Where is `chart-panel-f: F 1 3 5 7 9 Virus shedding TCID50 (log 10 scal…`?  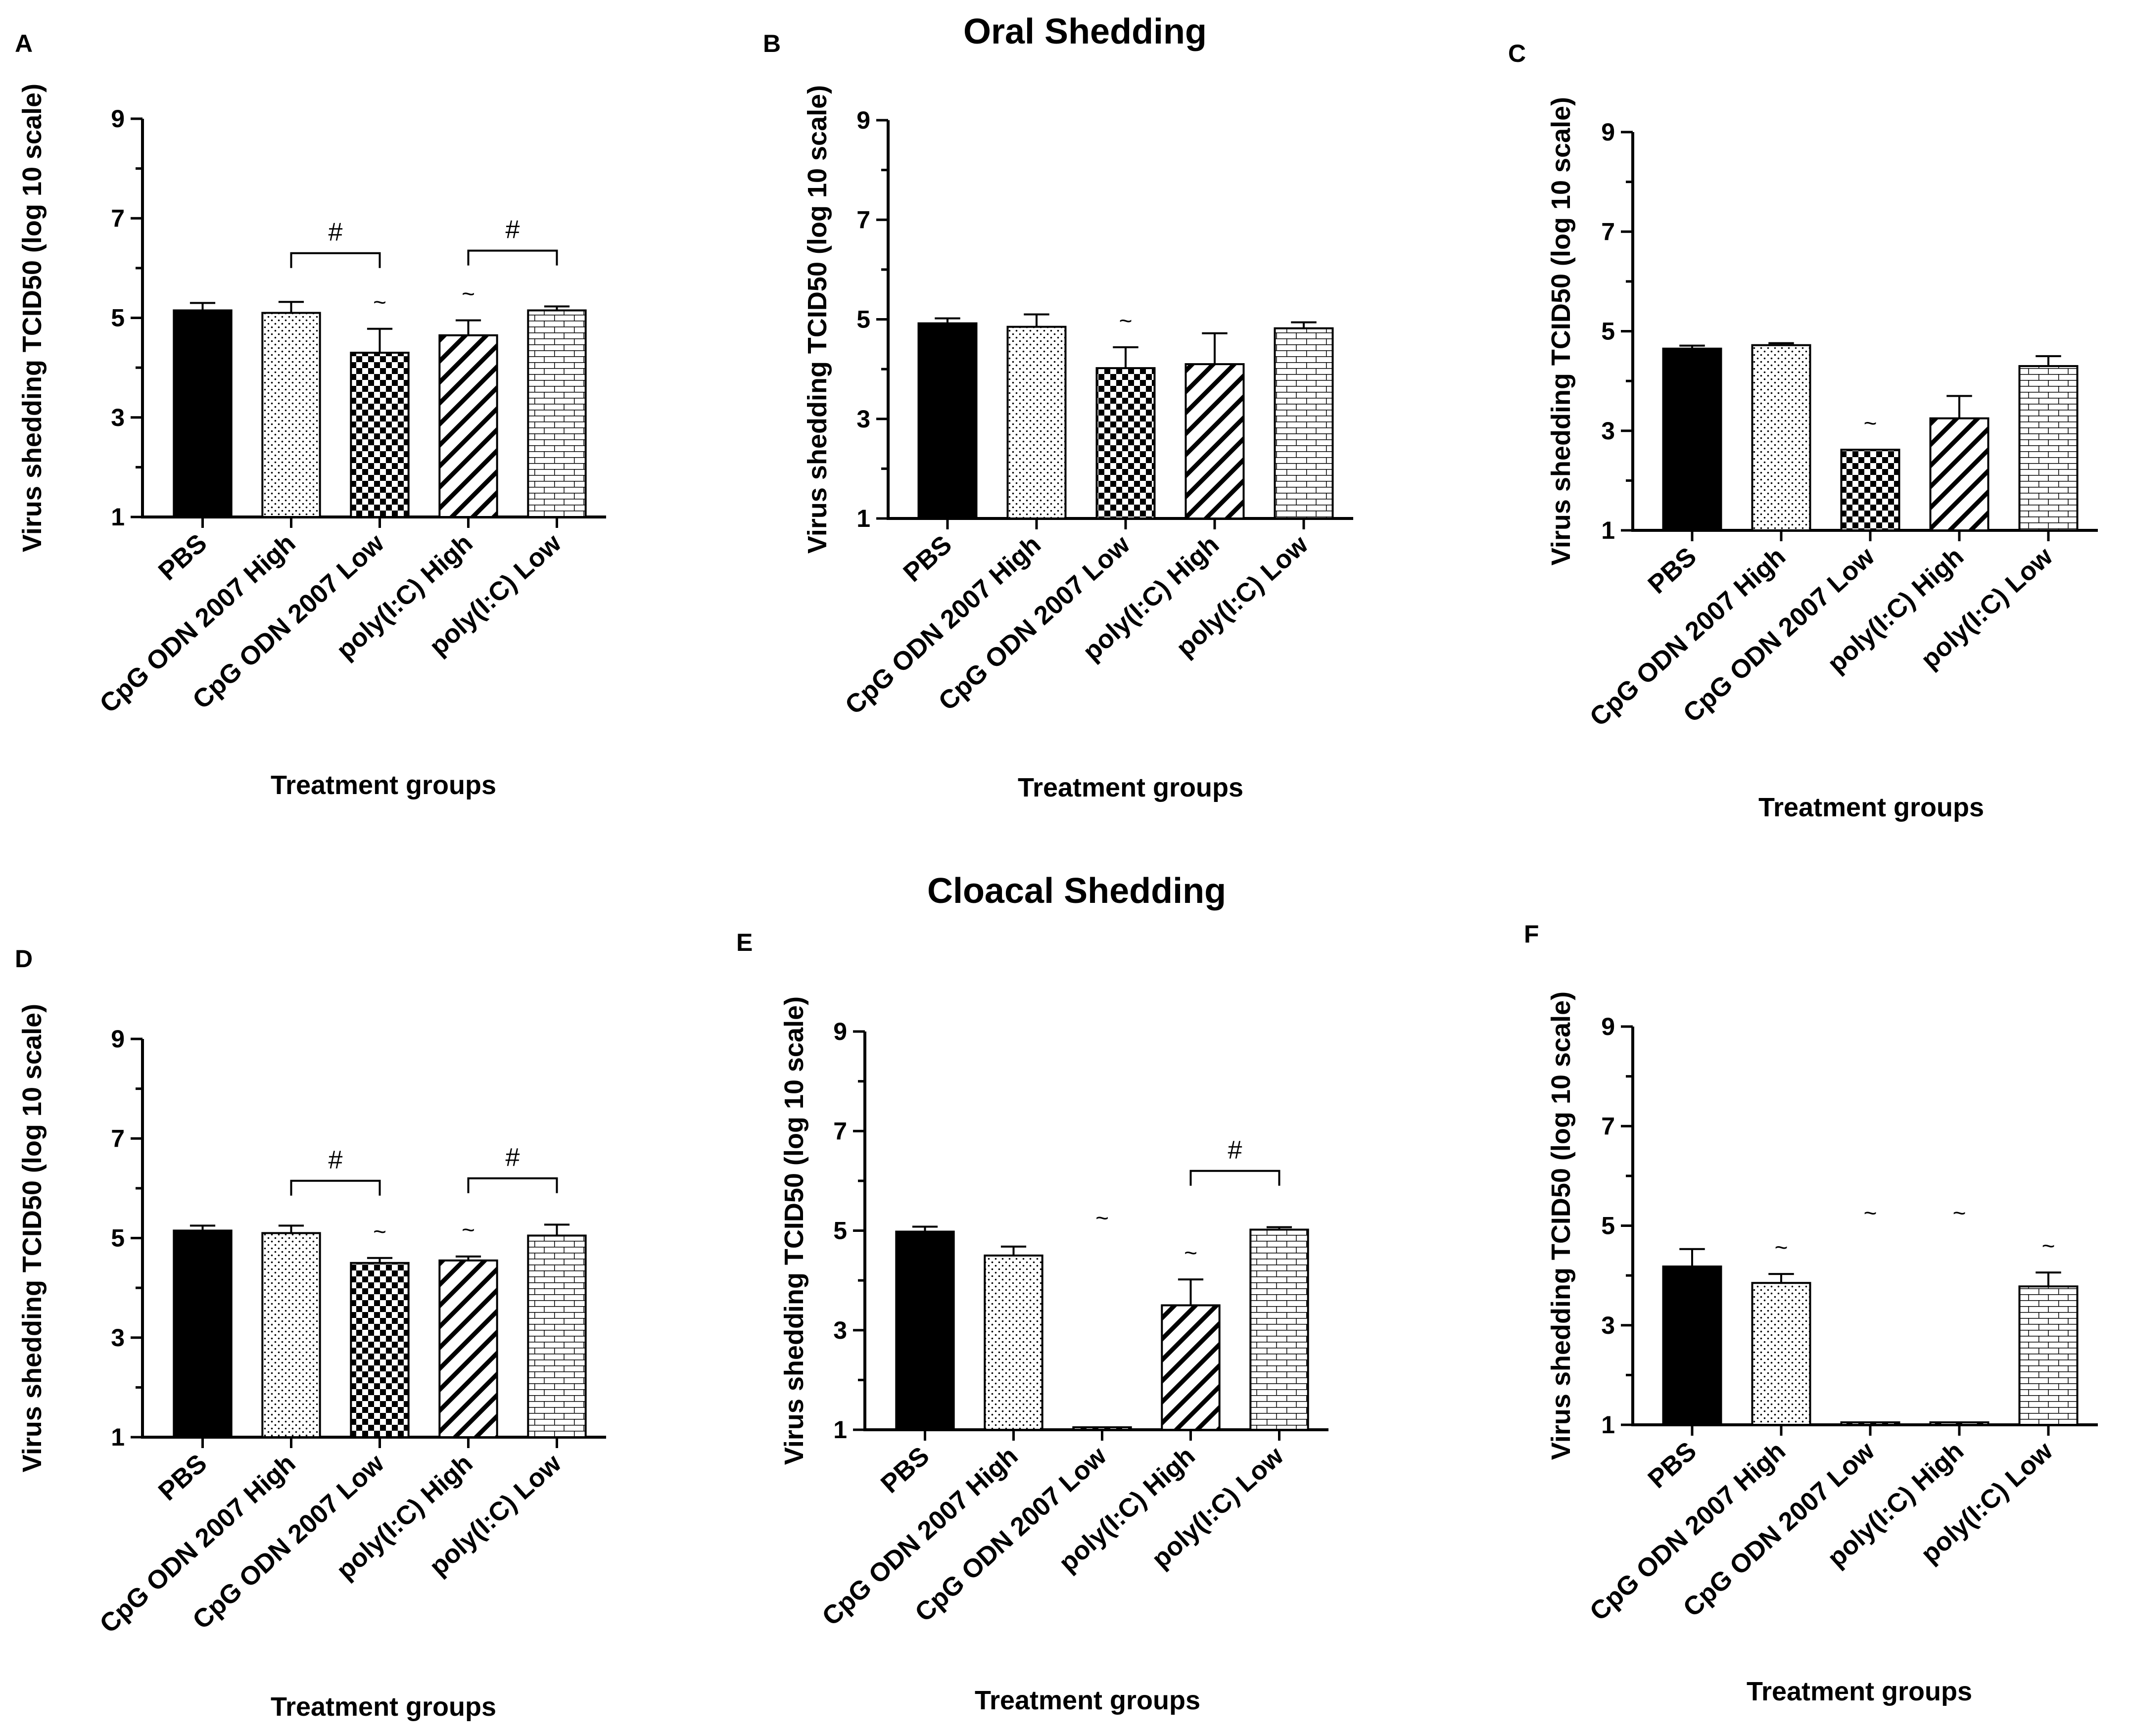
chart-panel-f: F 1 3 5 7 9 Virus shedding TCID50 (log 10 scal… is located at coordinates (1811, 1313).